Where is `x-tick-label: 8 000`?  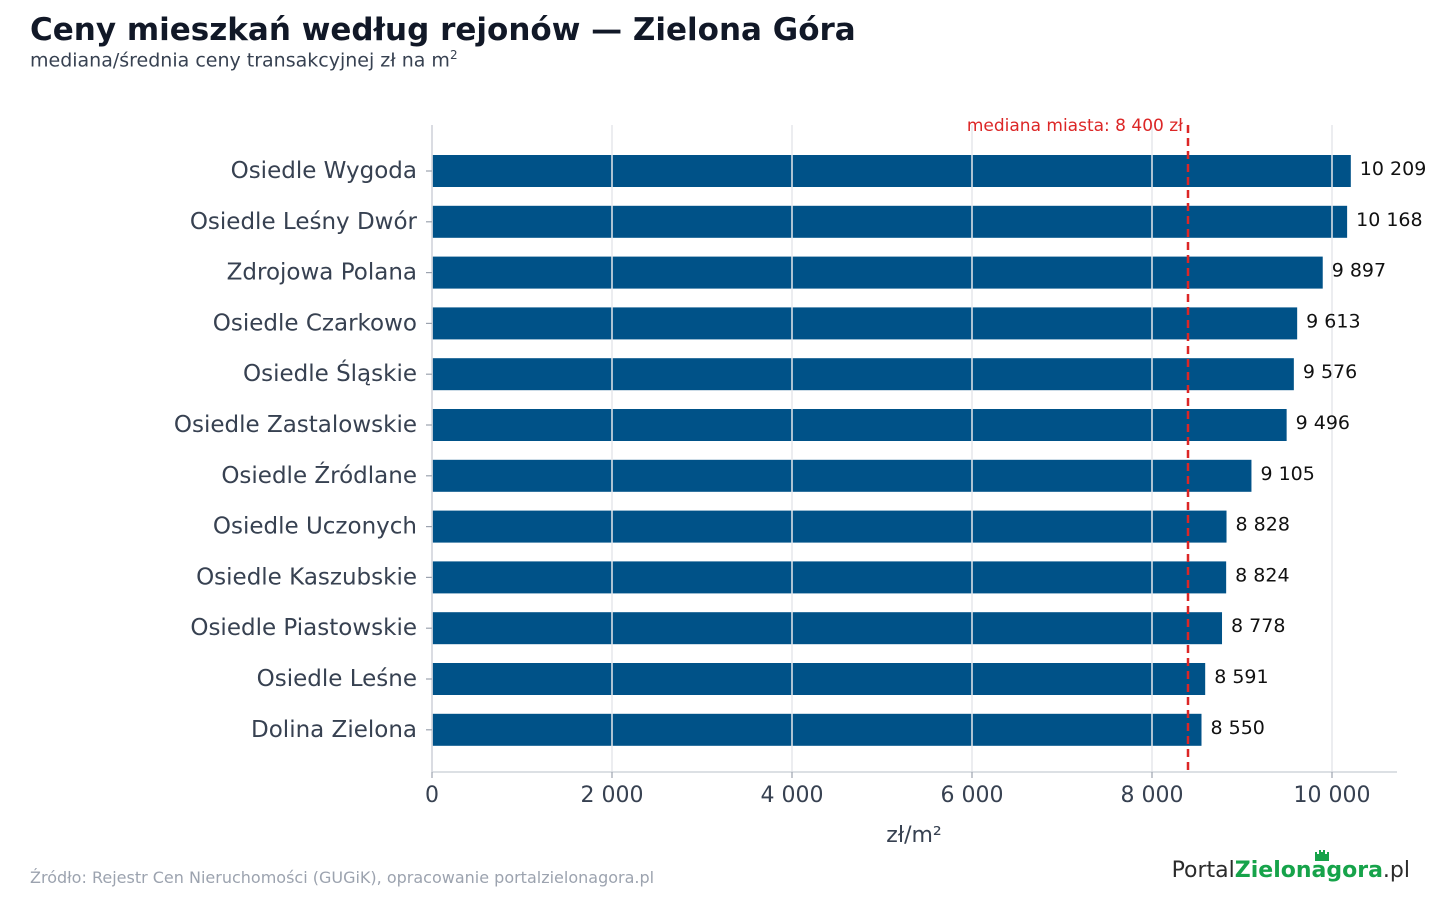 x-tick-label: 8 000 is located at coordinates (1152, 795).